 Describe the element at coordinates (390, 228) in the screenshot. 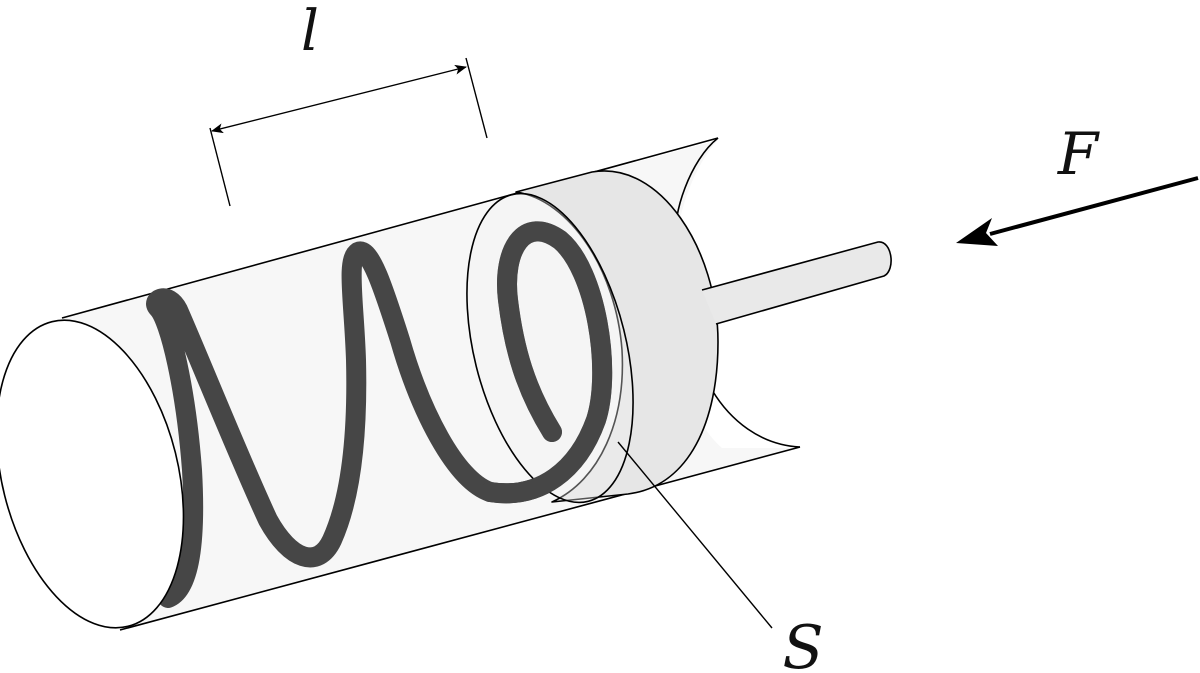

I see `cylinder-top-edge` at that location.